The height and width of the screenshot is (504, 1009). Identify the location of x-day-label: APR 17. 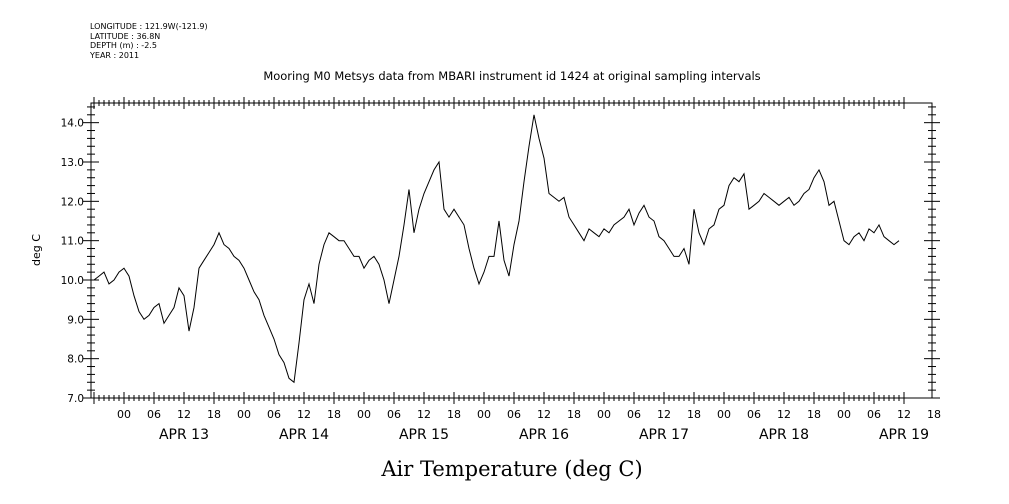
(664, 435).